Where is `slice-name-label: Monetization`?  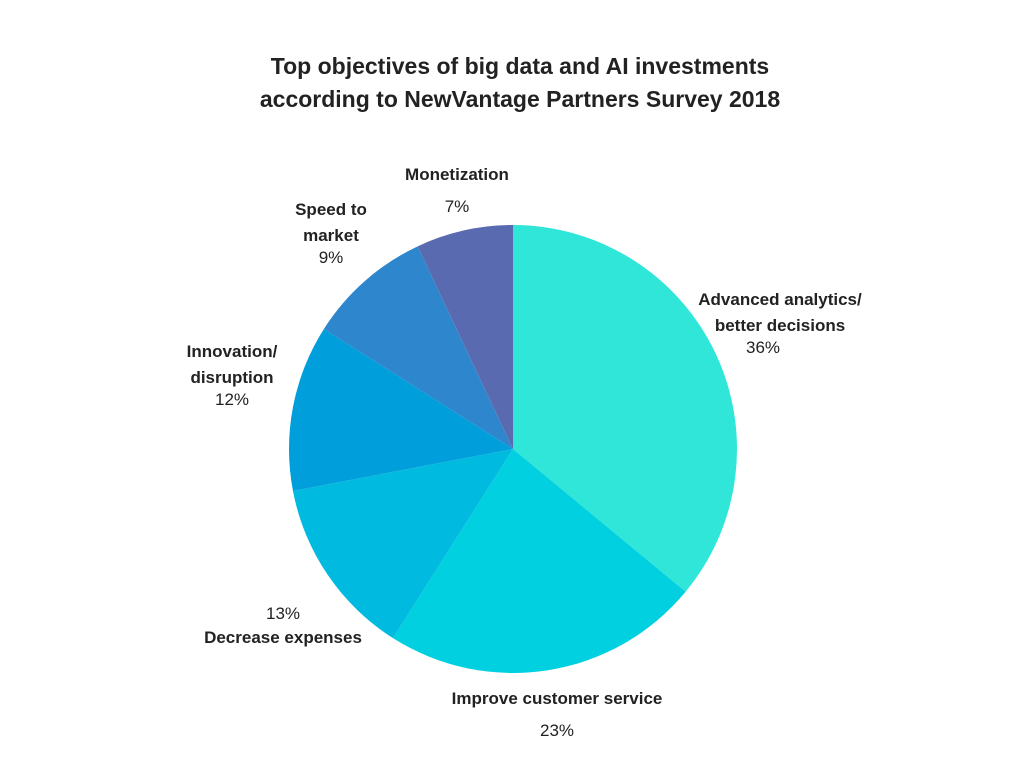 slice-name-label: Monetization is located at coordinates (457, 174).